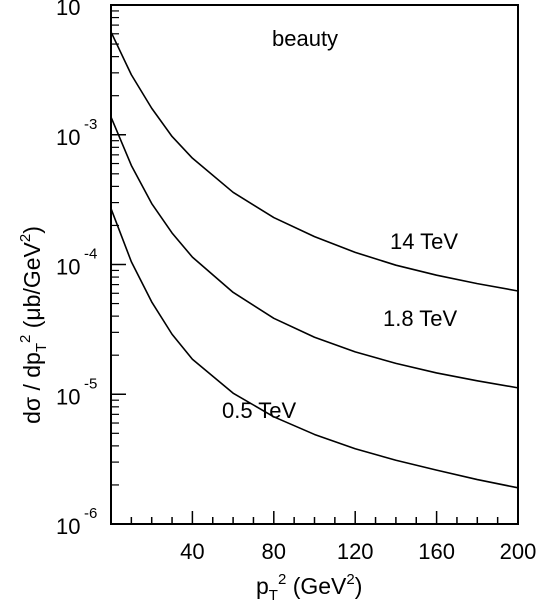  What do you see at coordinates (309, 587) in the screenshot?
I see `x-axis-label: pT2 (GeV2)` at bounding box center [309, 587].